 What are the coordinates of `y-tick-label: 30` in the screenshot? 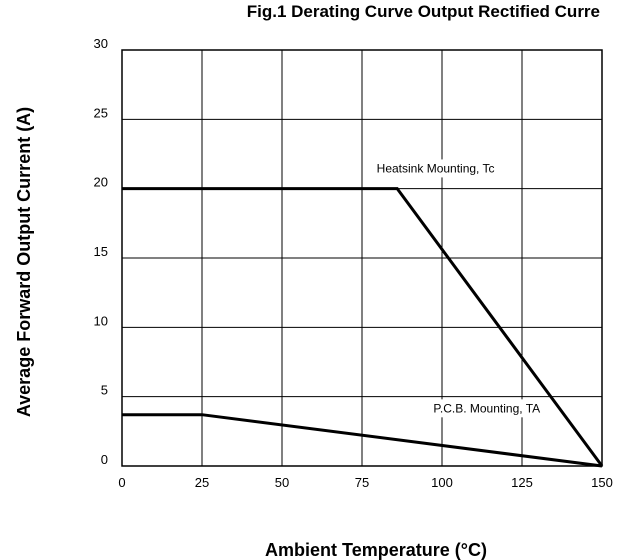 It's located at (101, 43).